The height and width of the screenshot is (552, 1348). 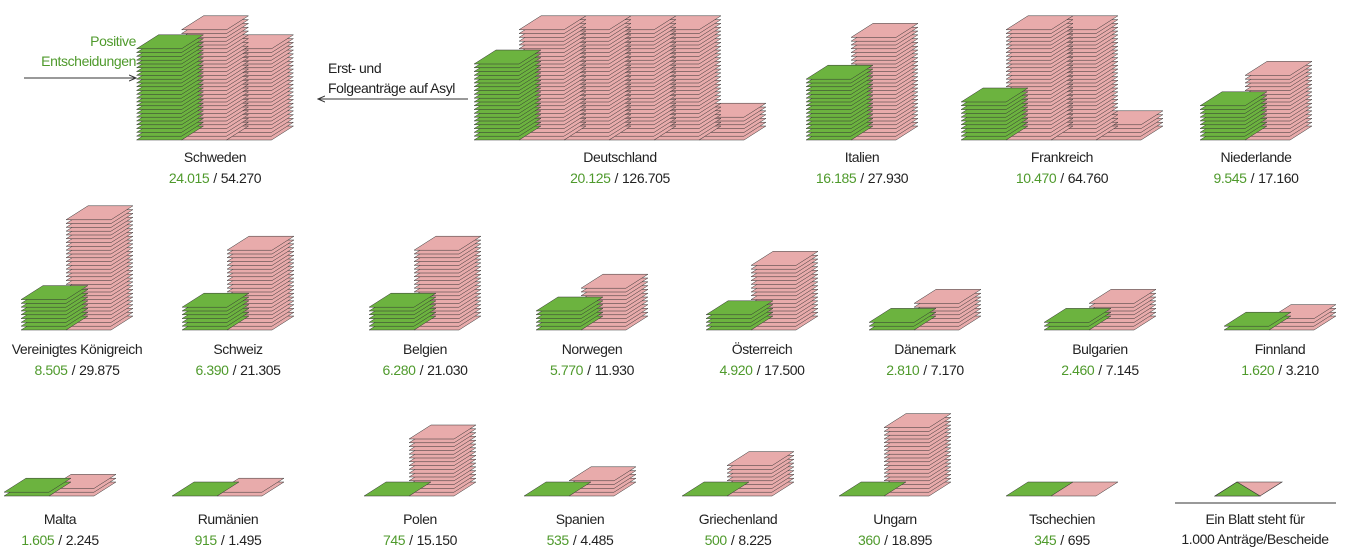 I want to click on country-name: Schweden, so click(x=215, y=157).